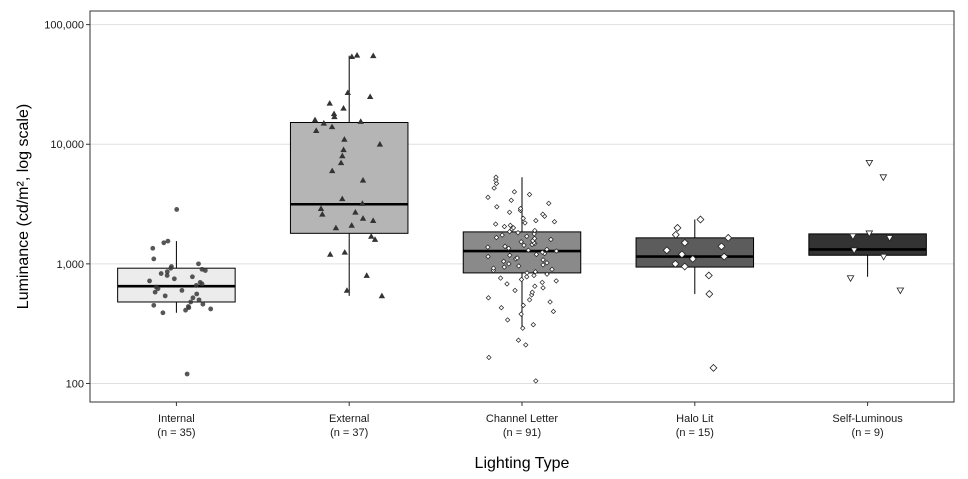 The height and width of the screenshot is (479, 968). What do you see at coordinates (67, 205) in the screenshot?
I see `y-axis: 100 1,000 10,000 100,000` at bounding box center [67, 205].